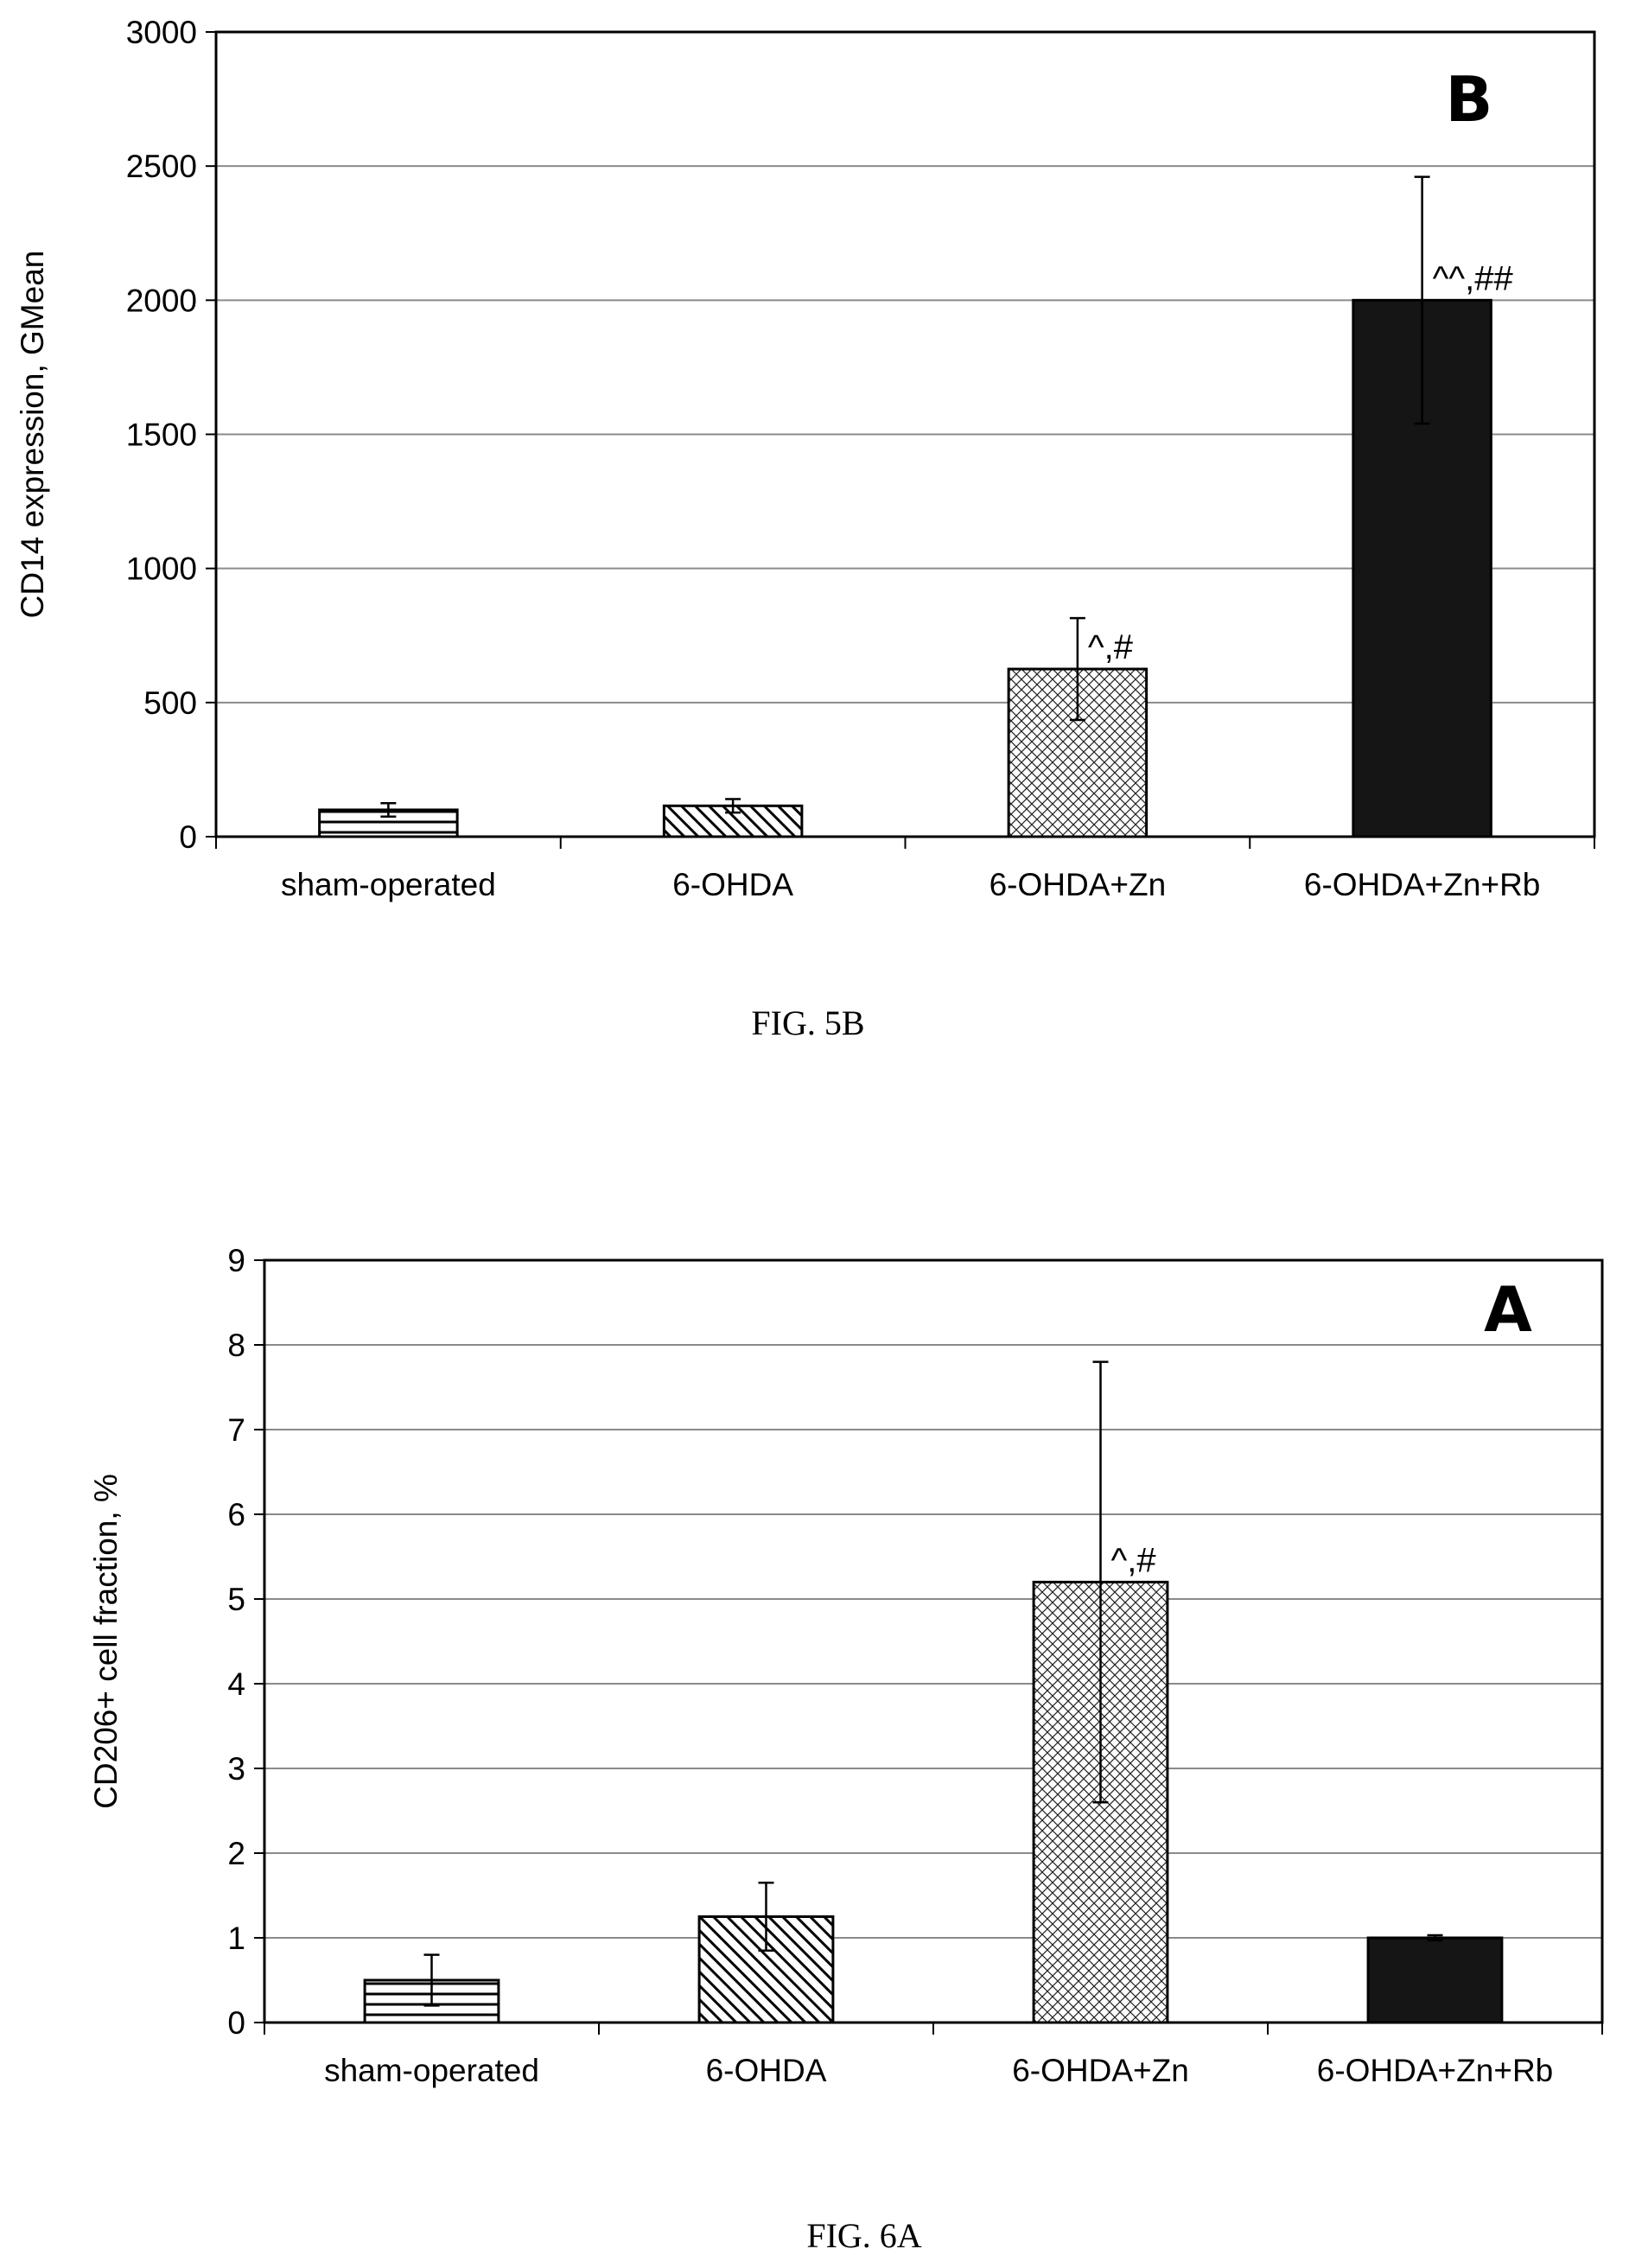  What do you see at coordinates (236, 1260) in the screenshot?
I see `y-tick-label: 9` at bounding box center [236, 1260].